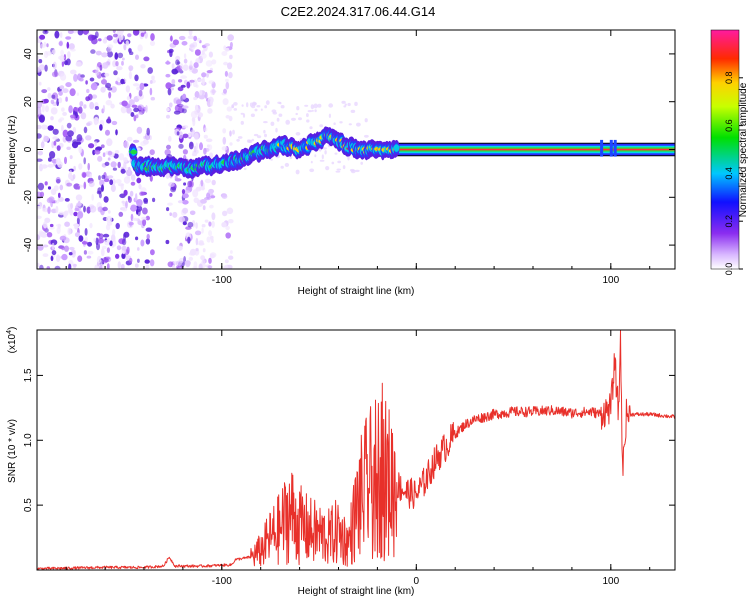 This screenshot has height=605, width=750. Describe the element at coordinates (611, 148) in the screenshot. I see `signal-spike` at that location.